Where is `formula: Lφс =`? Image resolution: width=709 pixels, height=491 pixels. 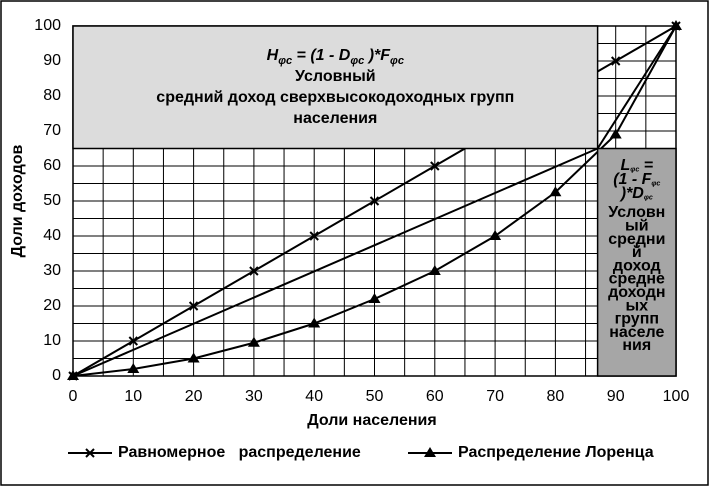
formula: Lφс = is located at coordinates (637, 165).